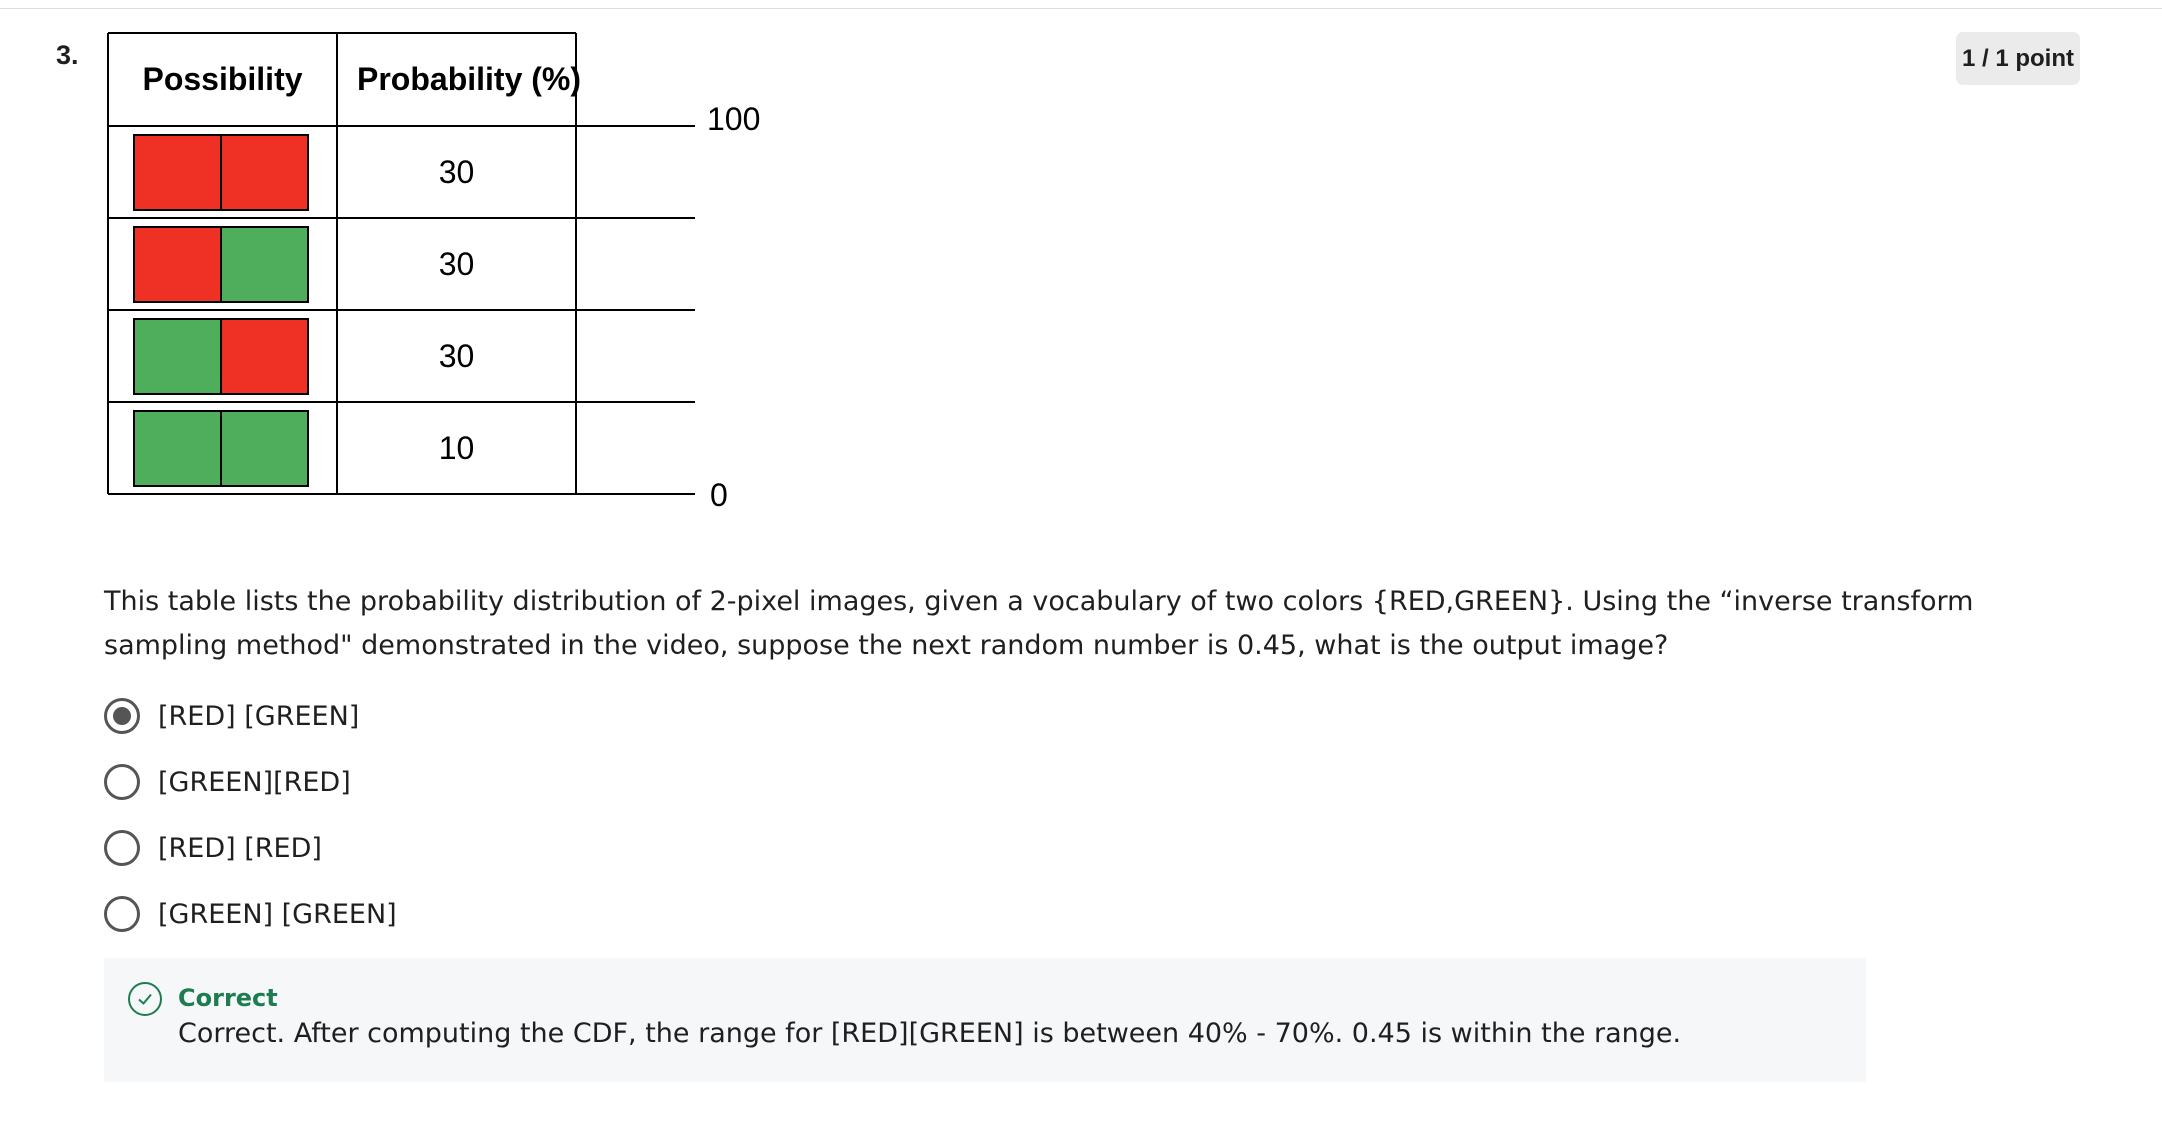  I want to click on question-number: 3., so click(67, 55).